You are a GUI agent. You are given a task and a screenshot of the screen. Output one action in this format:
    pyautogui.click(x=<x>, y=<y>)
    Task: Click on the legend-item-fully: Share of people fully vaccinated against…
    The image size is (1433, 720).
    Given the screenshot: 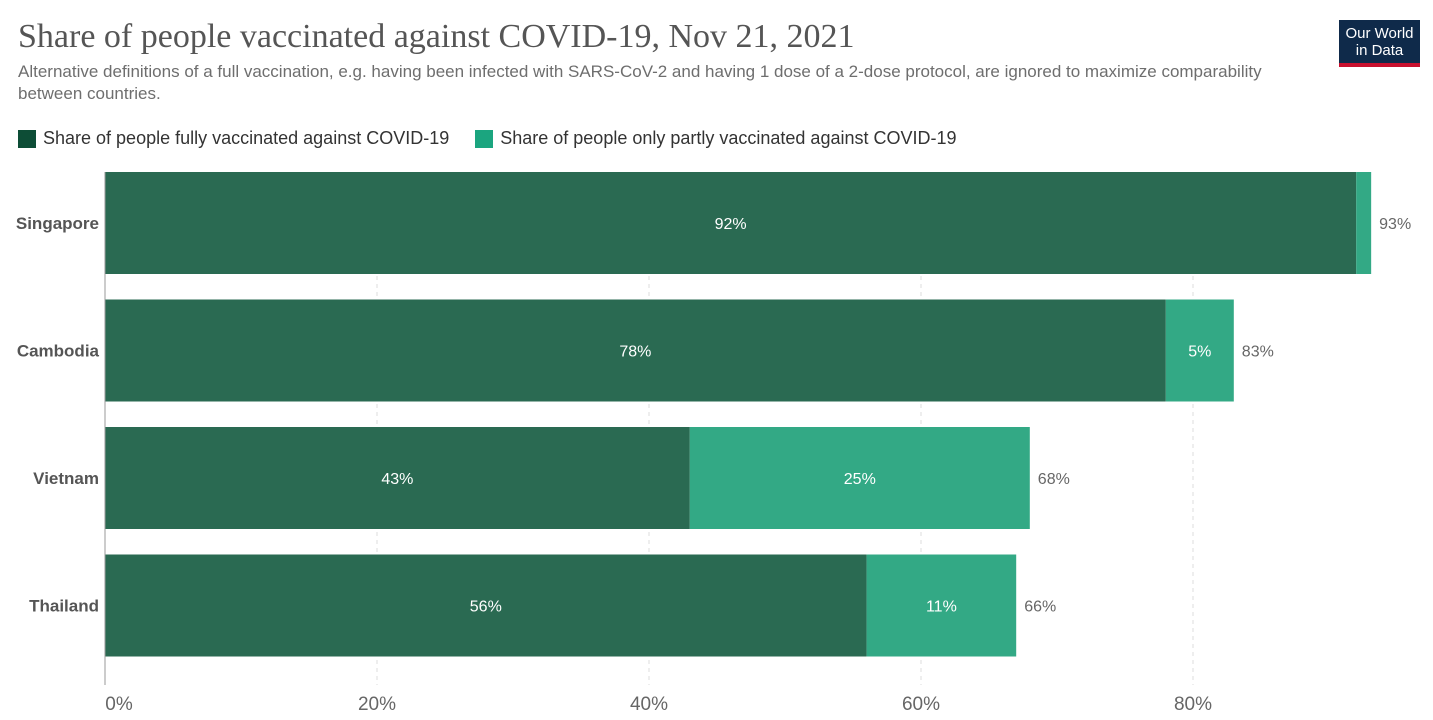 What is the action you would take?
    pyautogui.click(x=233, y=138)
    